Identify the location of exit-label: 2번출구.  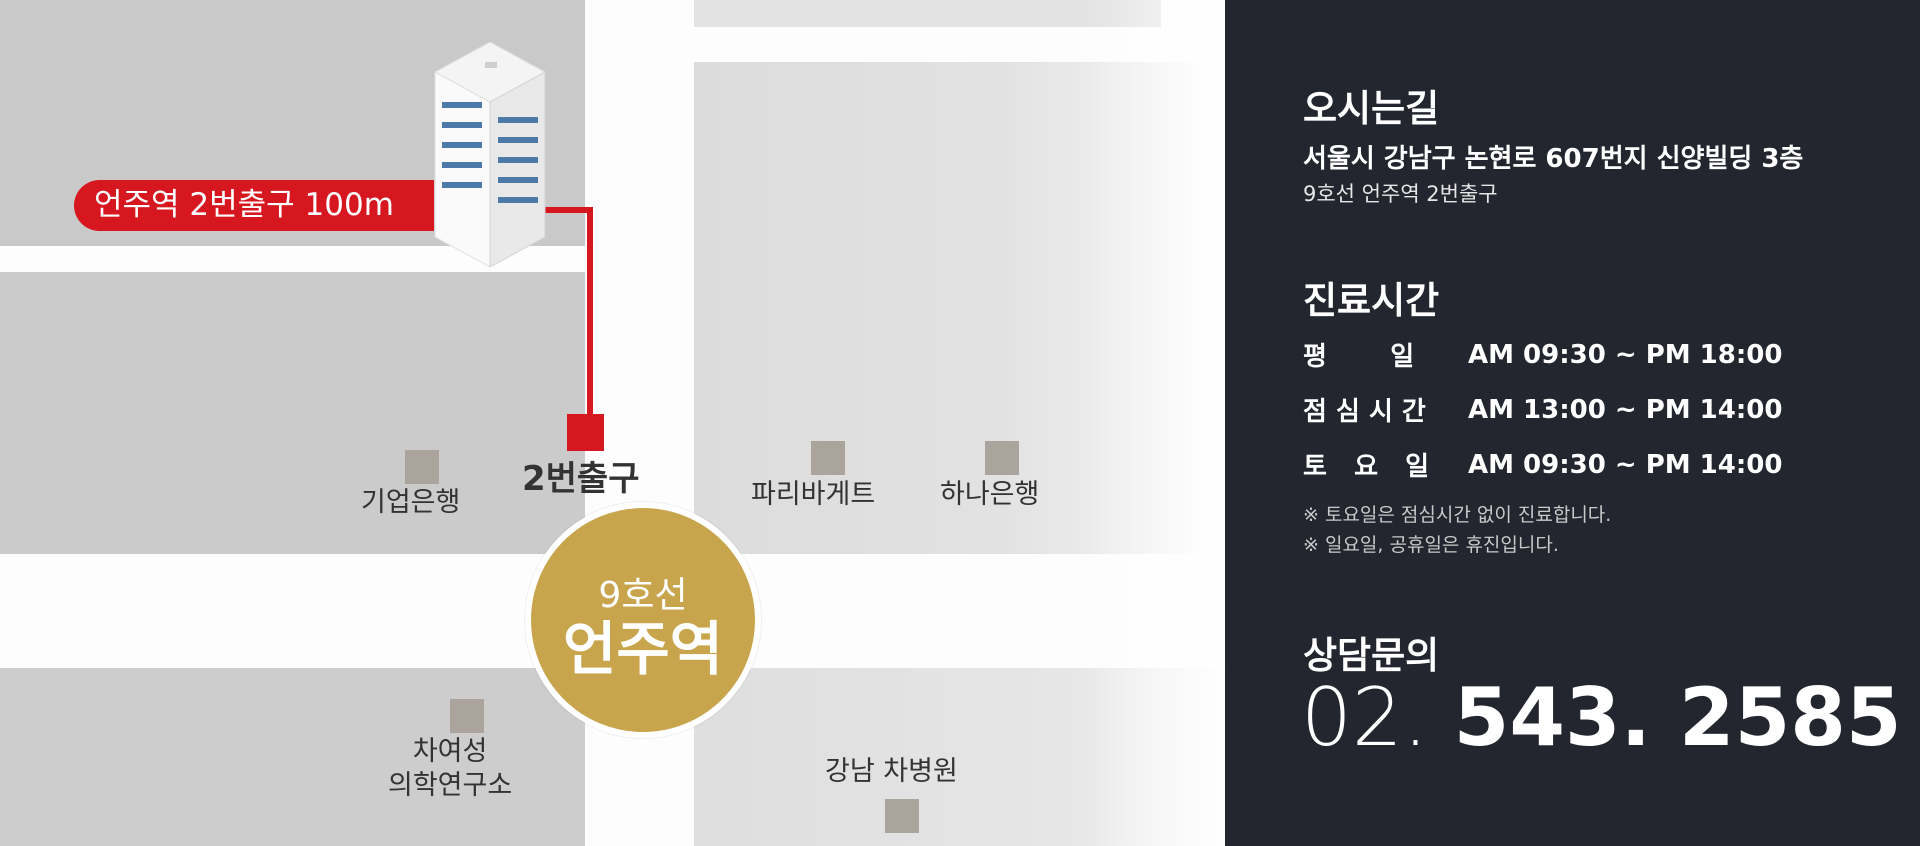
(581, 479).